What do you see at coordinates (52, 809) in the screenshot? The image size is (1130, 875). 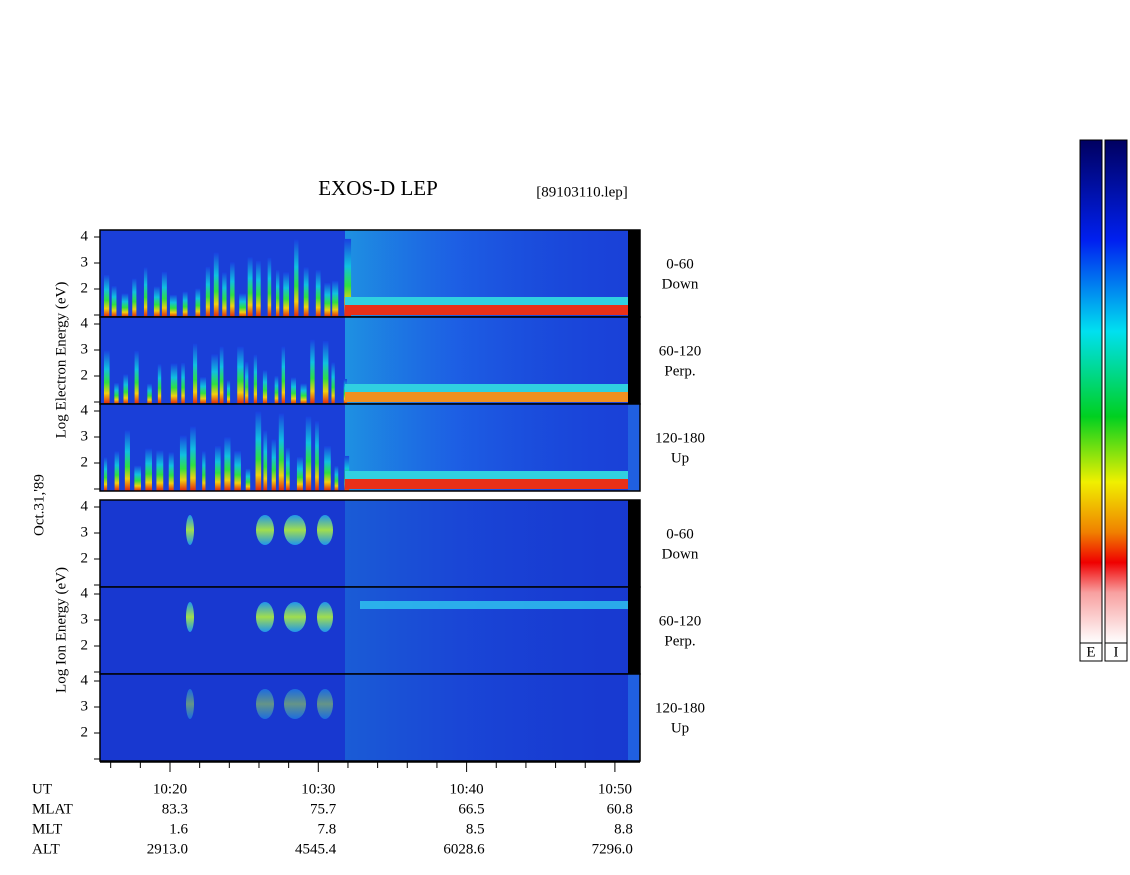 I see `row-label: MLAT` at bounding box center [52, 809].